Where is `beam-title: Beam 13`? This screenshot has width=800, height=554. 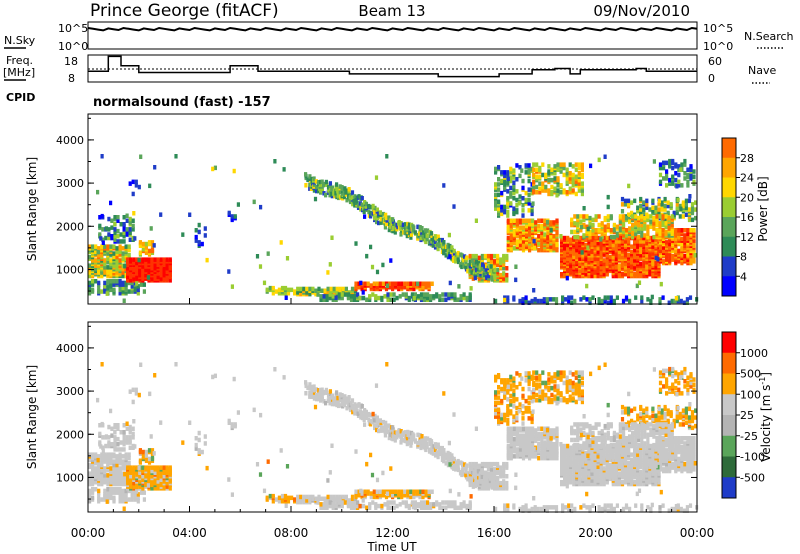
beam-title: Beam 13 is located at coordinates (391, 11).